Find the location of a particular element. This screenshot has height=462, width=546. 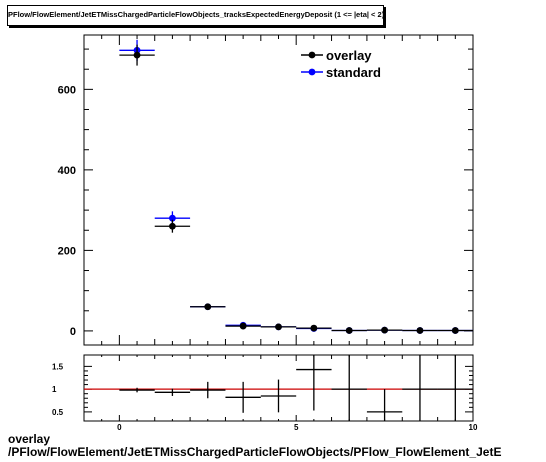

footer-line-1: overlay is located at coordinates (29, 439).